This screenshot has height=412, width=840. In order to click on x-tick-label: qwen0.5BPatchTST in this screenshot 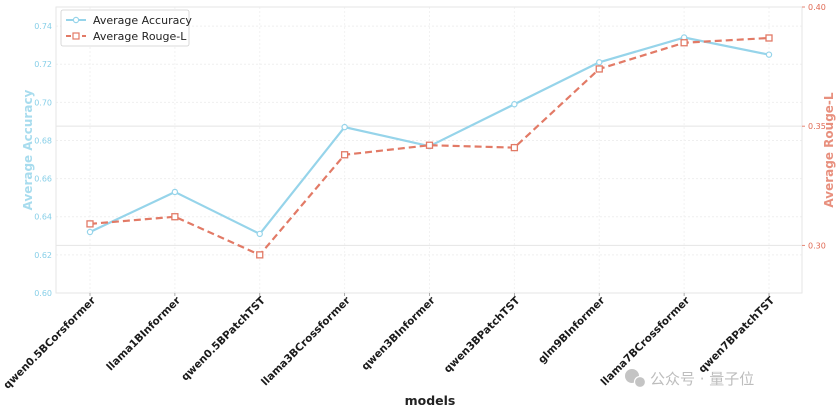, I will do `click(223, 338)`.